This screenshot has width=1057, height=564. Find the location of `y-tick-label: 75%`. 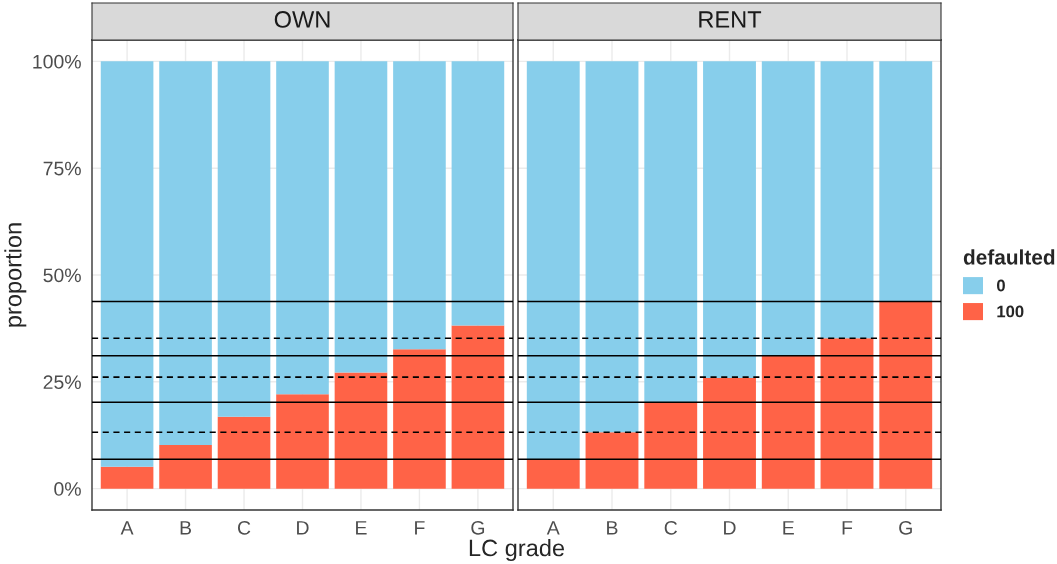

y-tick-label: 75% is located at coordinates (62, 168).